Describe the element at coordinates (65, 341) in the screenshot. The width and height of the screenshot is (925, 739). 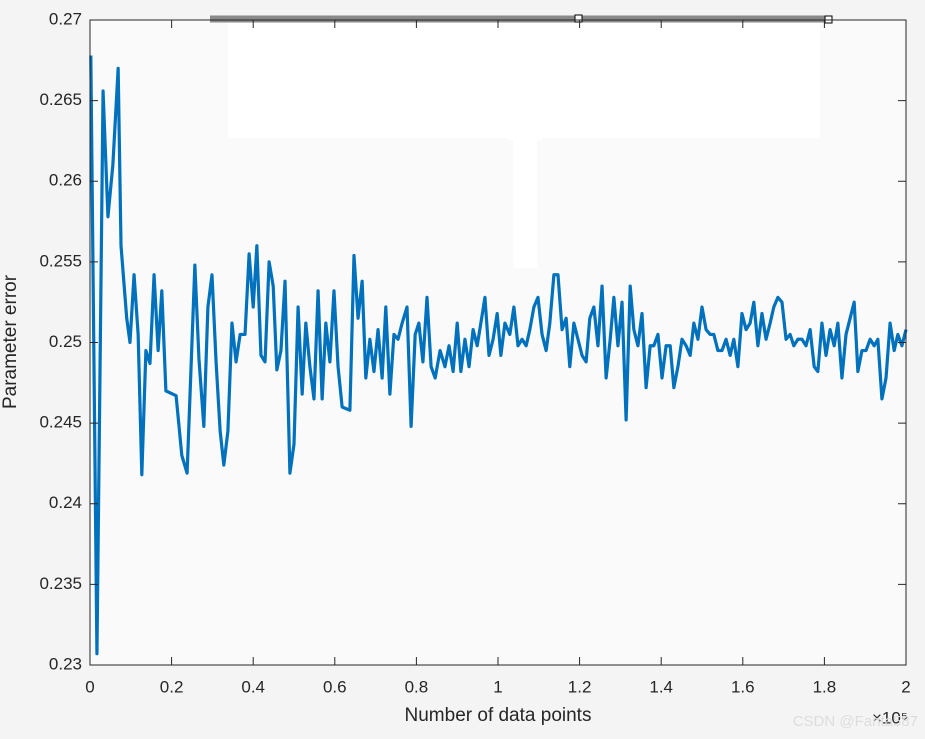
I see `y-tick-label: 0.25` at that location.